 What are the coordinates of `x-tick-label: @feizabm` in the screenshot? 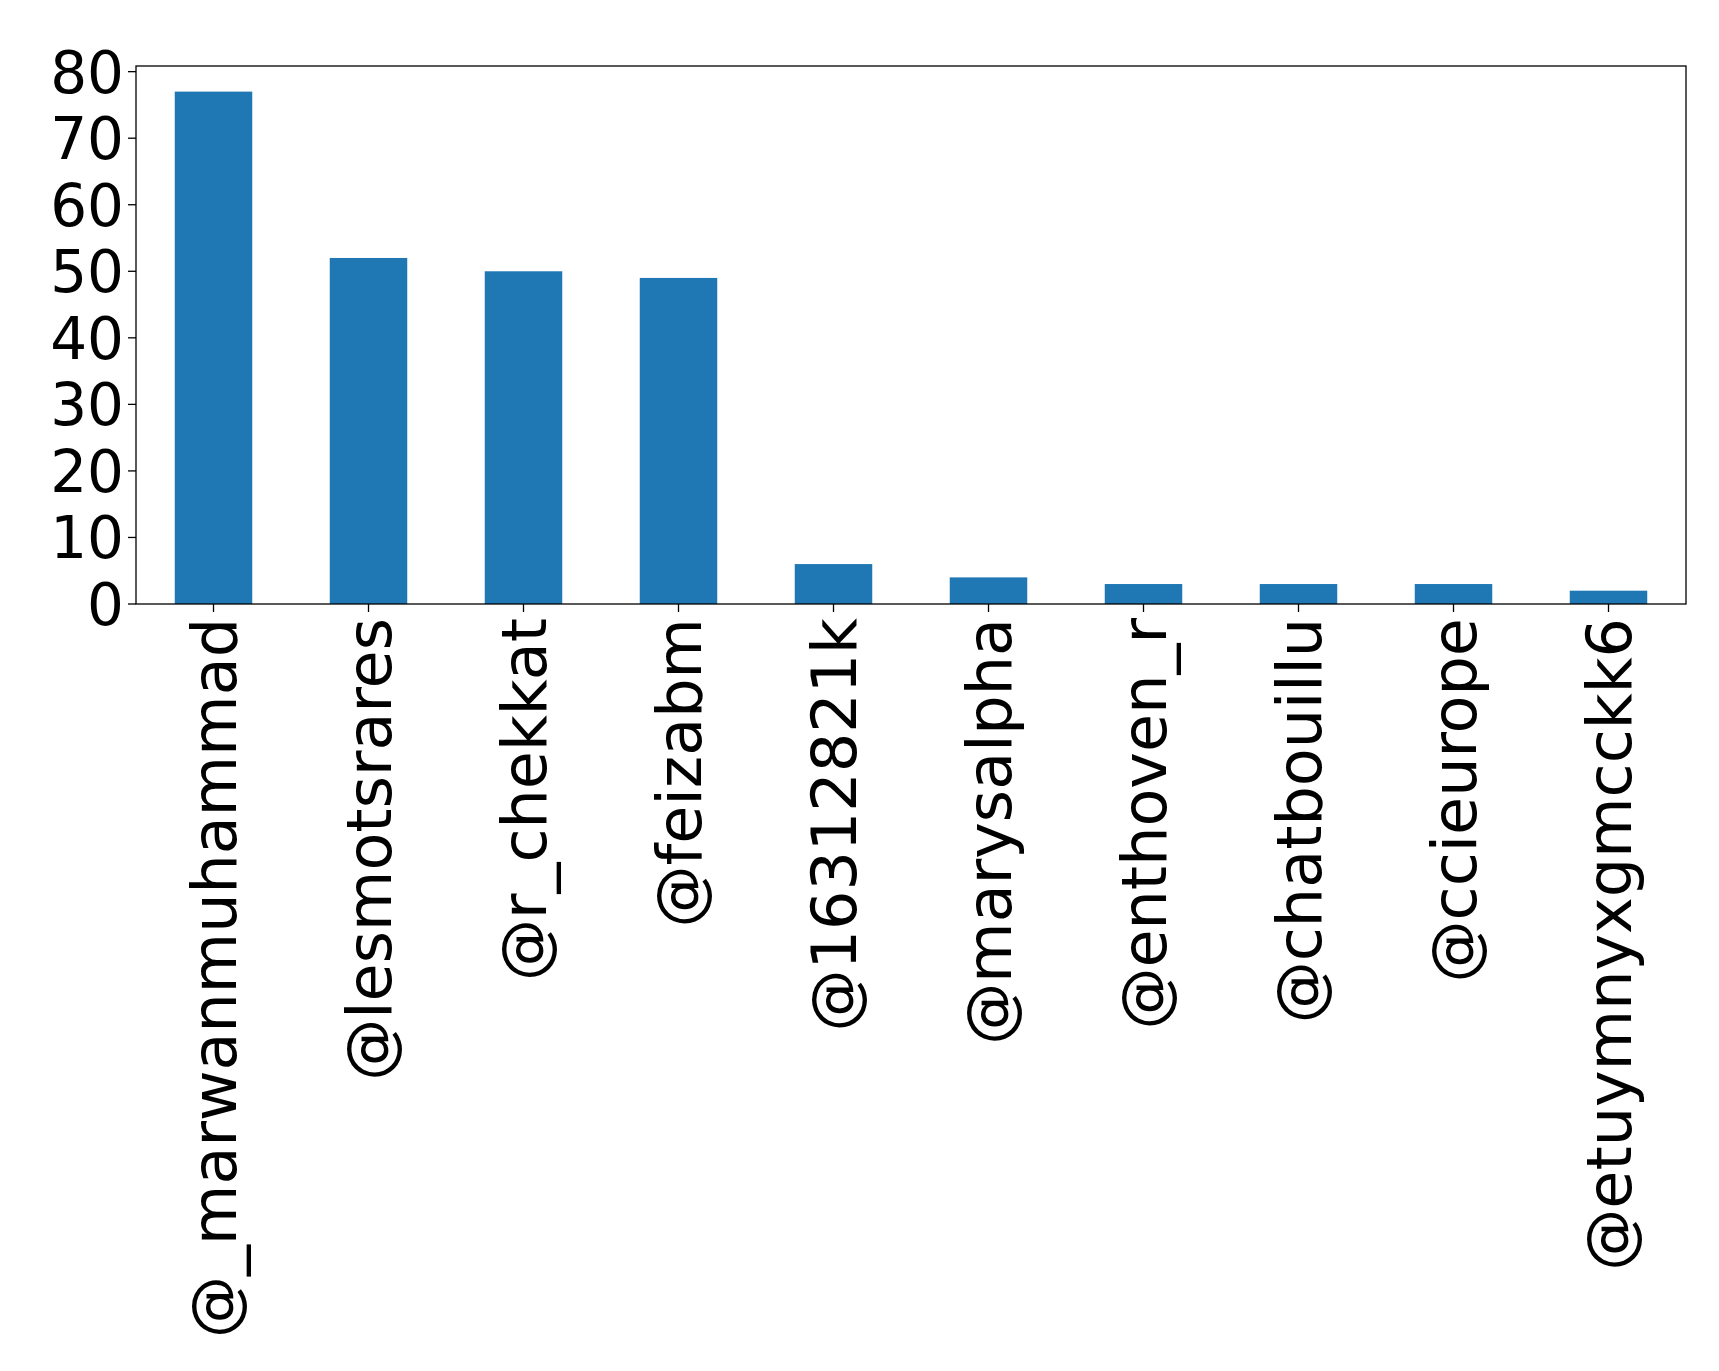 It's located at (679, 773).